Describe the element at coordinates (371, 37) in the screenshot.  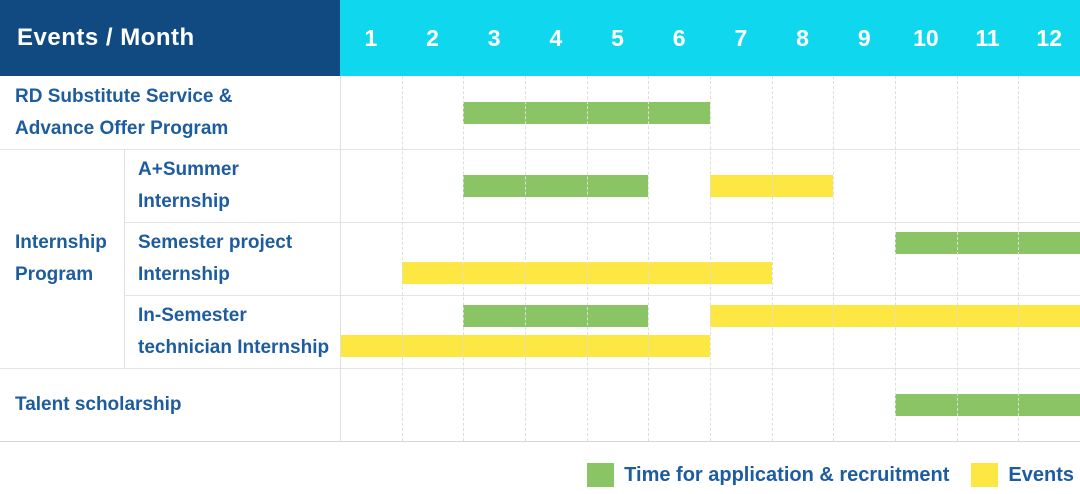
I see `month-header-cell-1: 1` at that location.